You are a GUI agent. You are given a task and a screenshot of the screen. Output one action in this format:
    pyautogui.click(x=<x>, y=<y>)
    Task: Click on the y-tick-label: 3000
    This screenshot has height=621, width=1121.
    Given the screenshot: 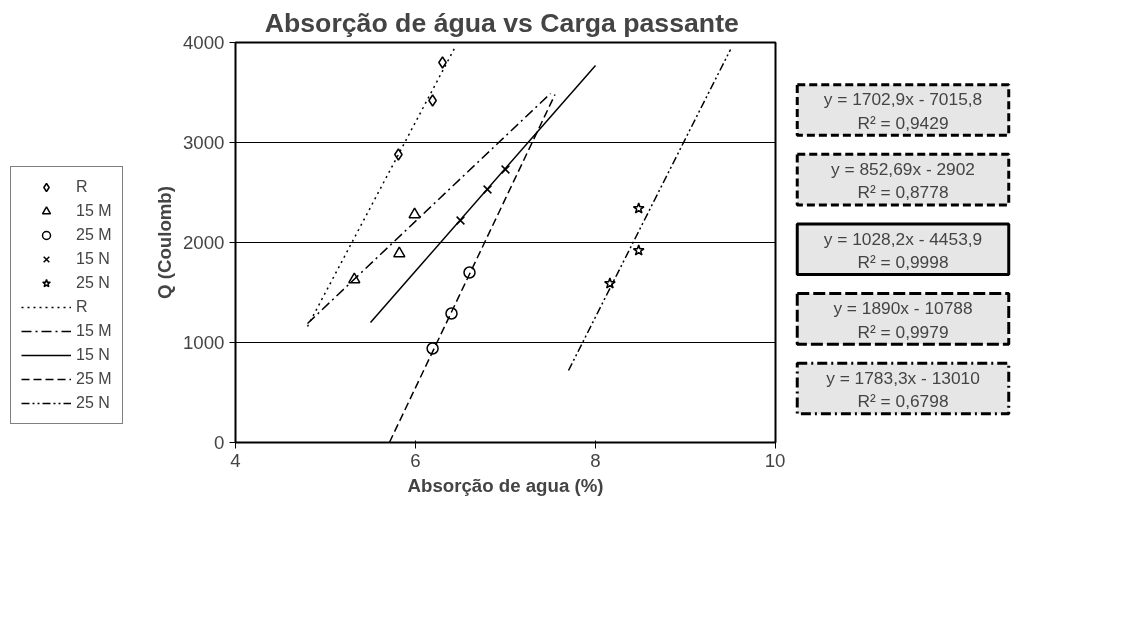 What is the action you would take?
    pyautogui.click(x=204, y=142)
    